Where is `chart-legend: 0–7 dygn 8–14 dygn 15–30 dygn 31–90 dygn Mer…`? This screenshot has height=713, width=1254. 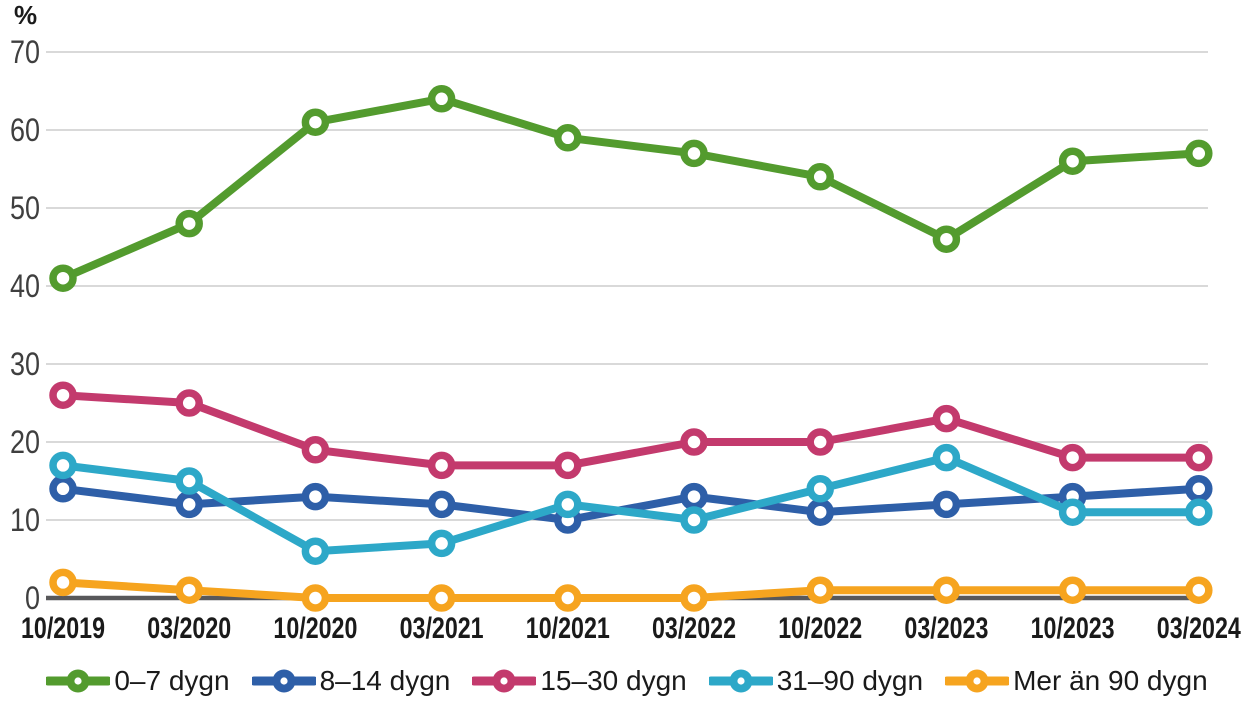
chart-legend: 0–7 dygn 8–14 dygn 15–30 dygn 31–90 dygn Mer… is located at coordinates (627, 681).